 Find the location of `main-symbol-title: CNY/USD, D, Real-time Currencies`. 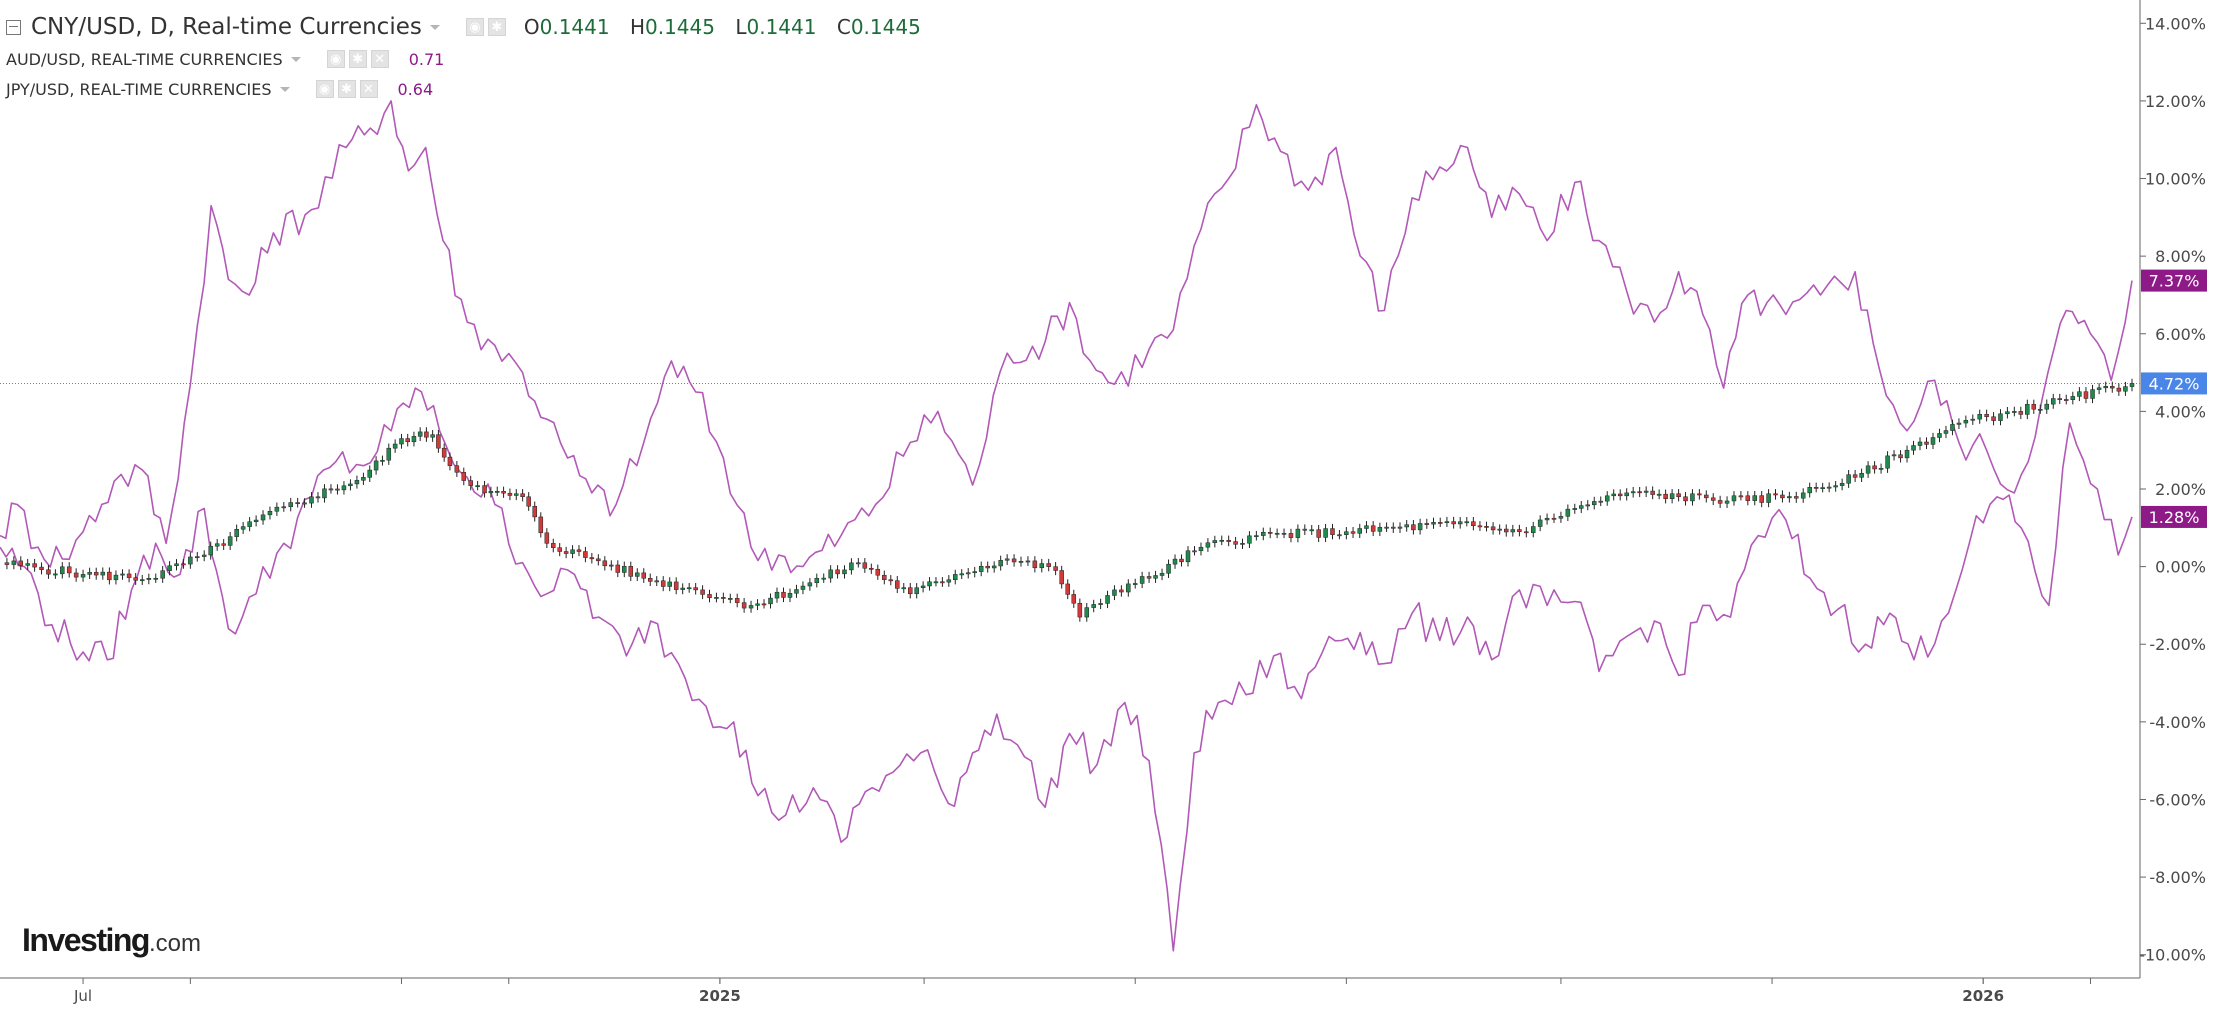

main-symbol-title: CNY/USD, D, Real-time Currencies is located at coordinates (226, 27).